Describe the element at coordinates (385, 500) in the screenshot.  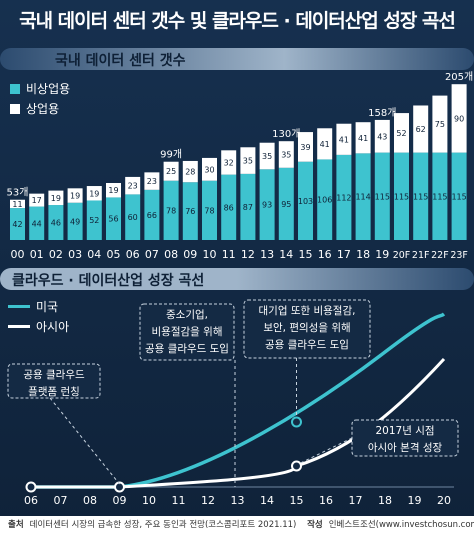
I see `x-tick-18: 18` at that location.